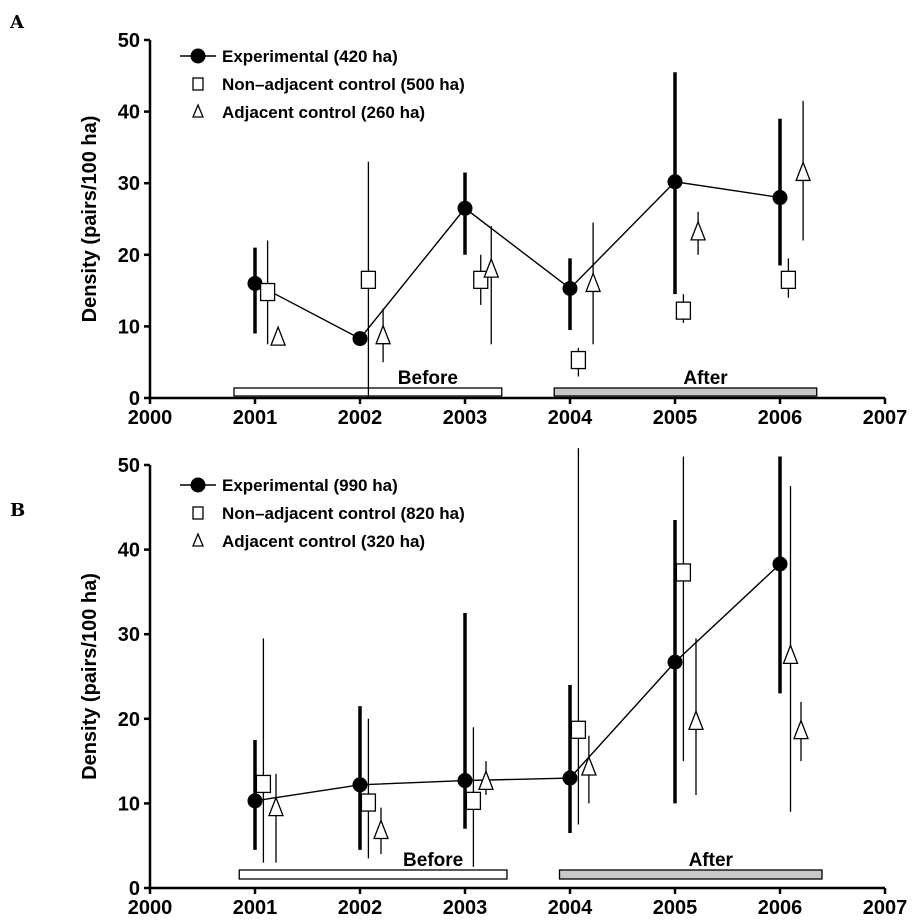  Describe the element at coordinates (310, 56) in the screenshot. I see `legend-label: Experimental (420 ha)` at that location.